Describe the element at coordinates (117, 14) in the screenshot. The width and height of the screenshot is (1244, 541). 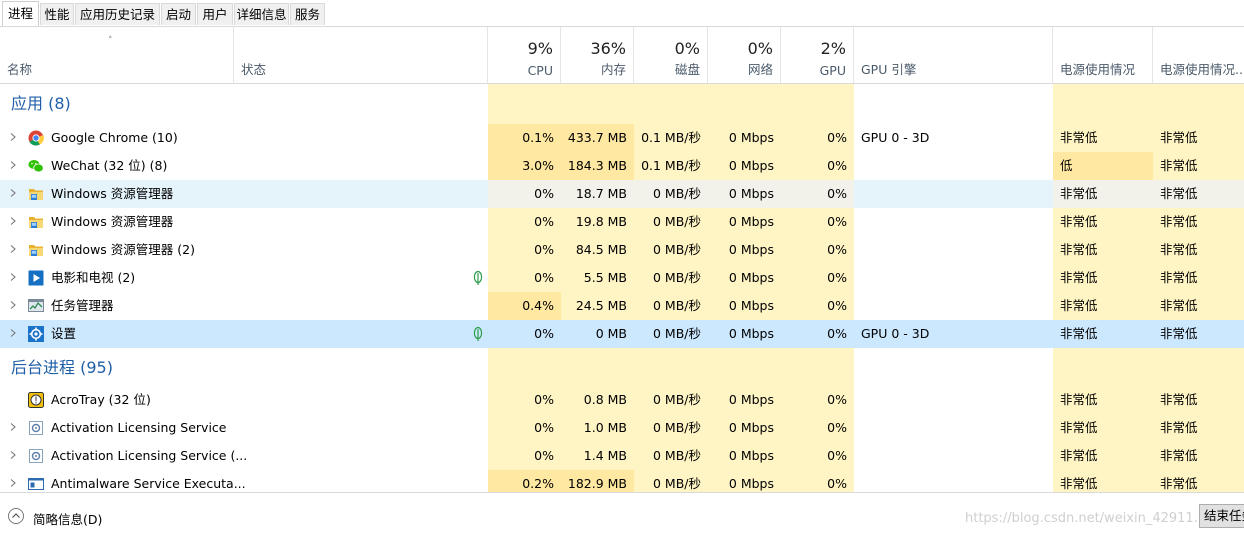
I see `tab-3: 应用历史记录` at that location.